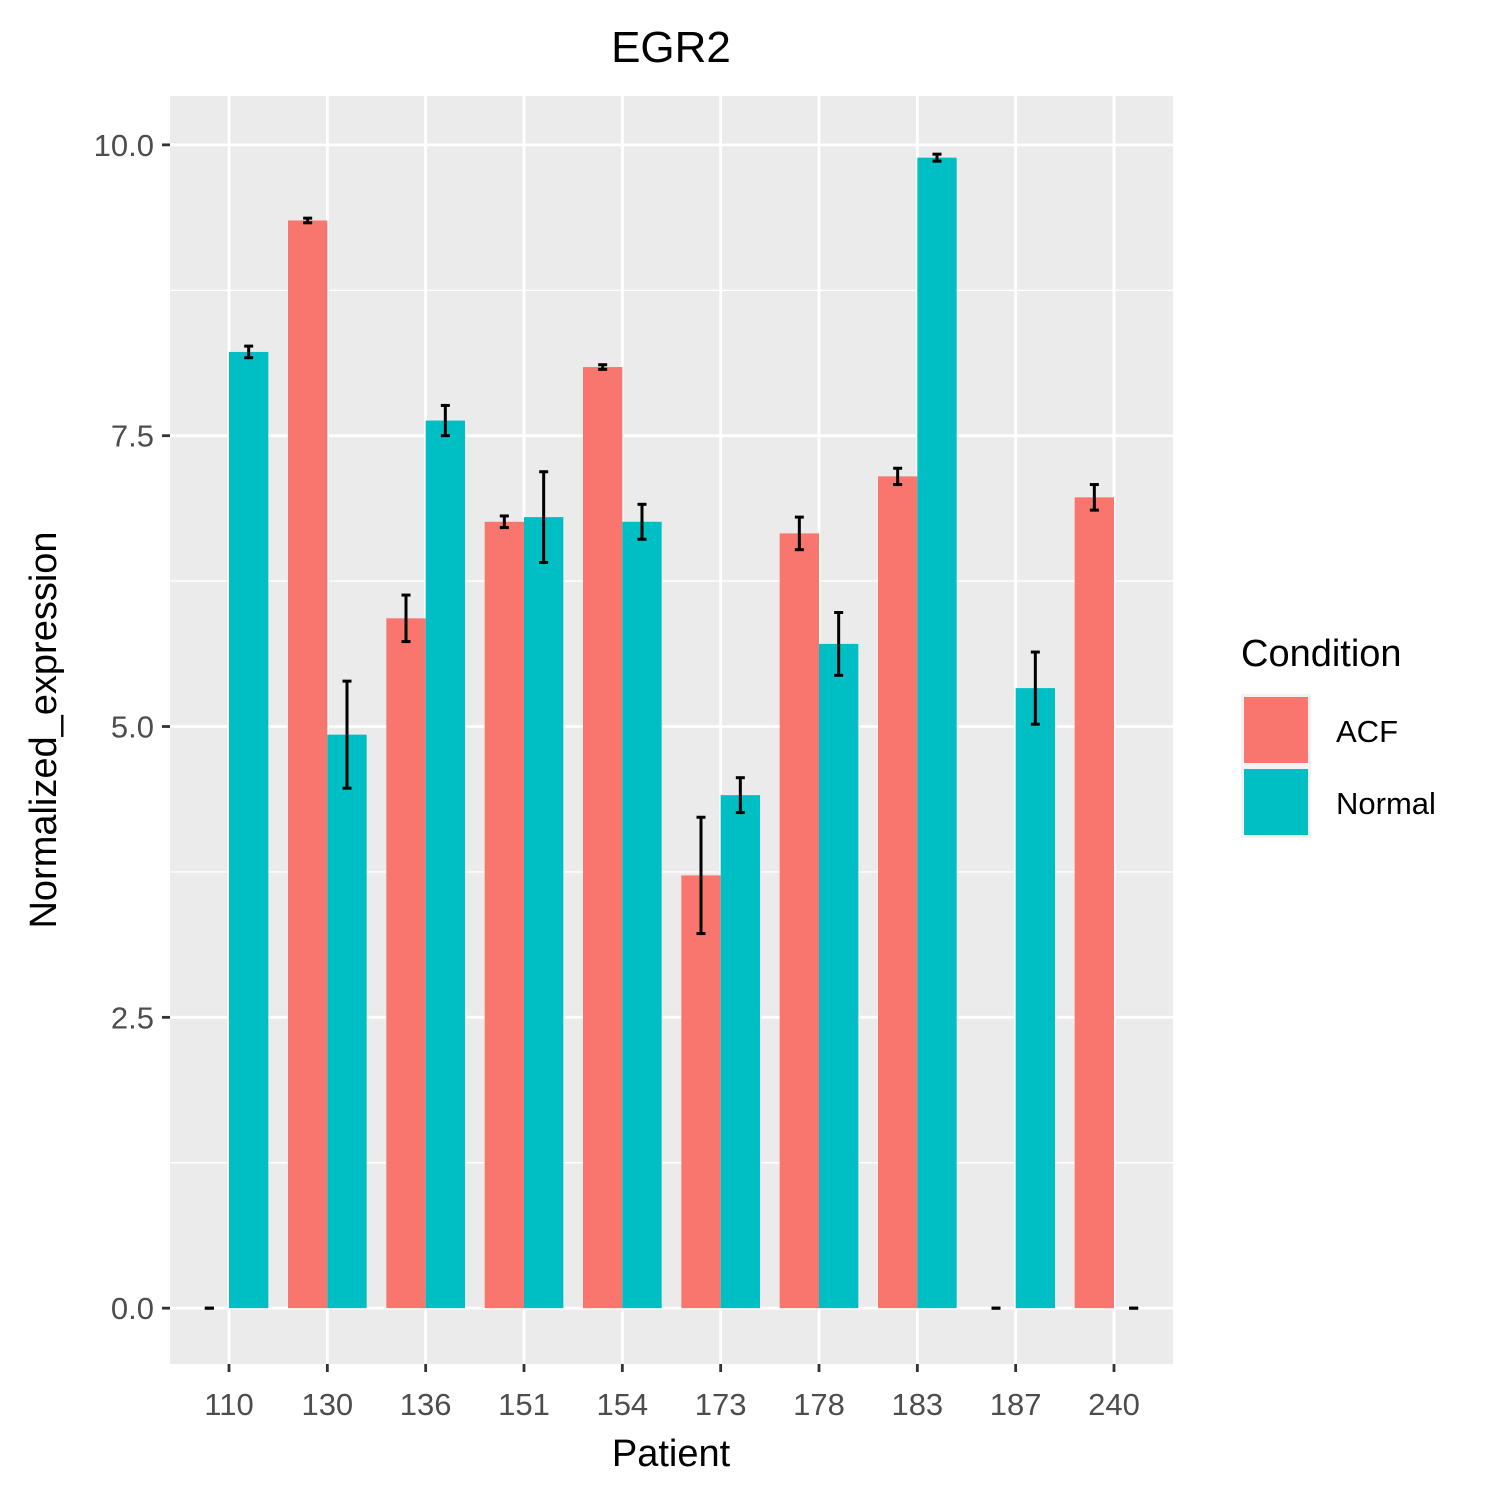  I want to click on x-tick-label: 187, so click(1016, 1404).